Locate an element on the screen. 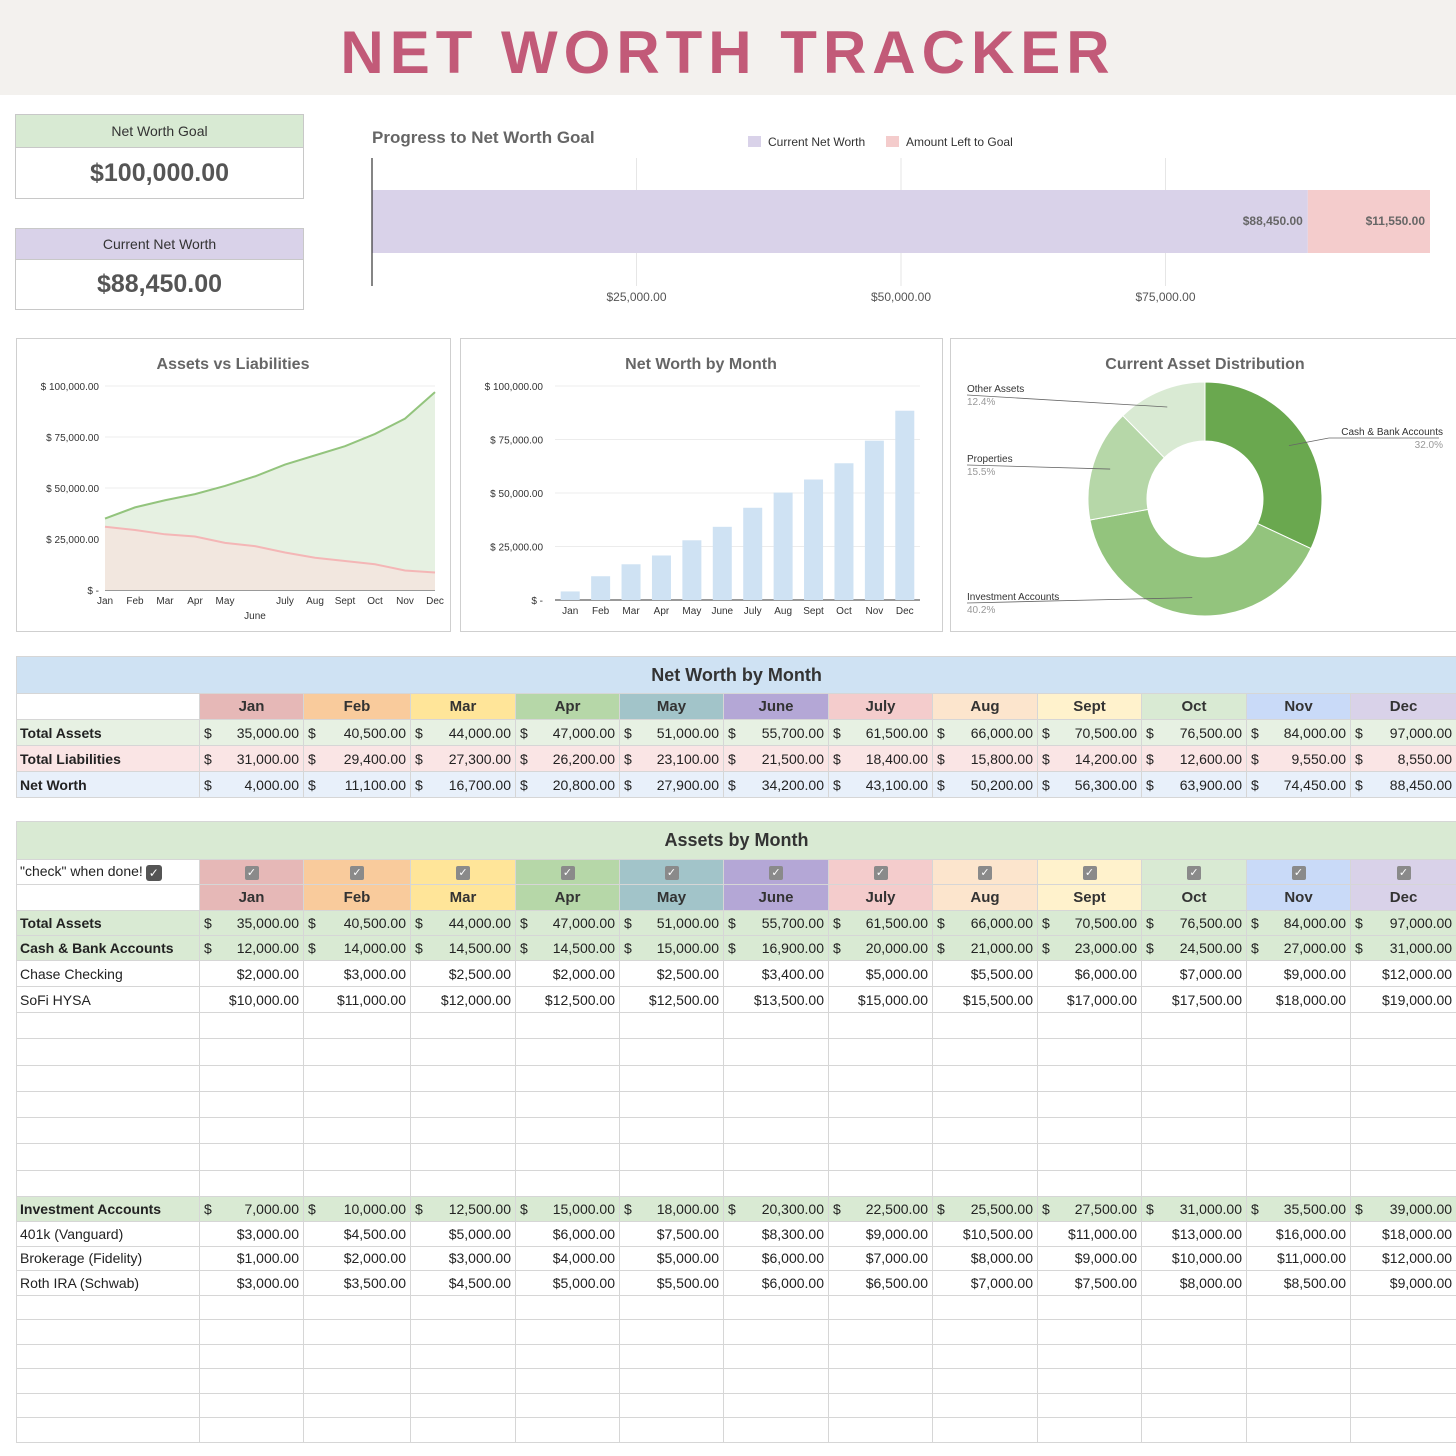 The image size is (1456, 1456). amount-cell: $63,900.00 is located at coordinates (1194, 784).